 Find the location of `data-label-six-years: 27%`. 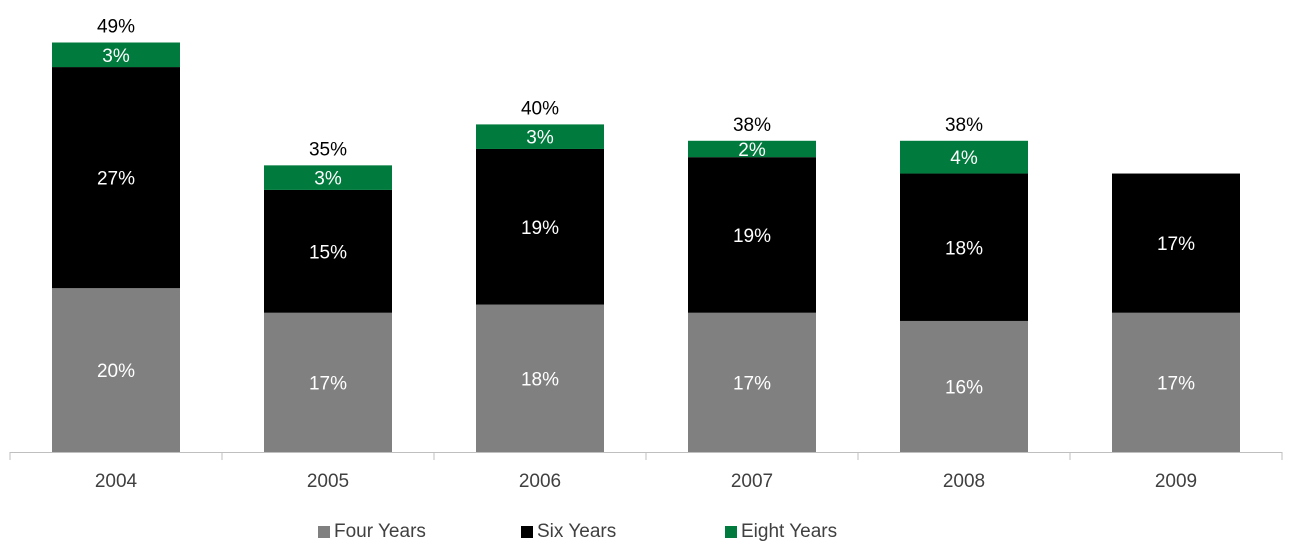

data-label-six-years: 27% is located at coordinates (116, 179).